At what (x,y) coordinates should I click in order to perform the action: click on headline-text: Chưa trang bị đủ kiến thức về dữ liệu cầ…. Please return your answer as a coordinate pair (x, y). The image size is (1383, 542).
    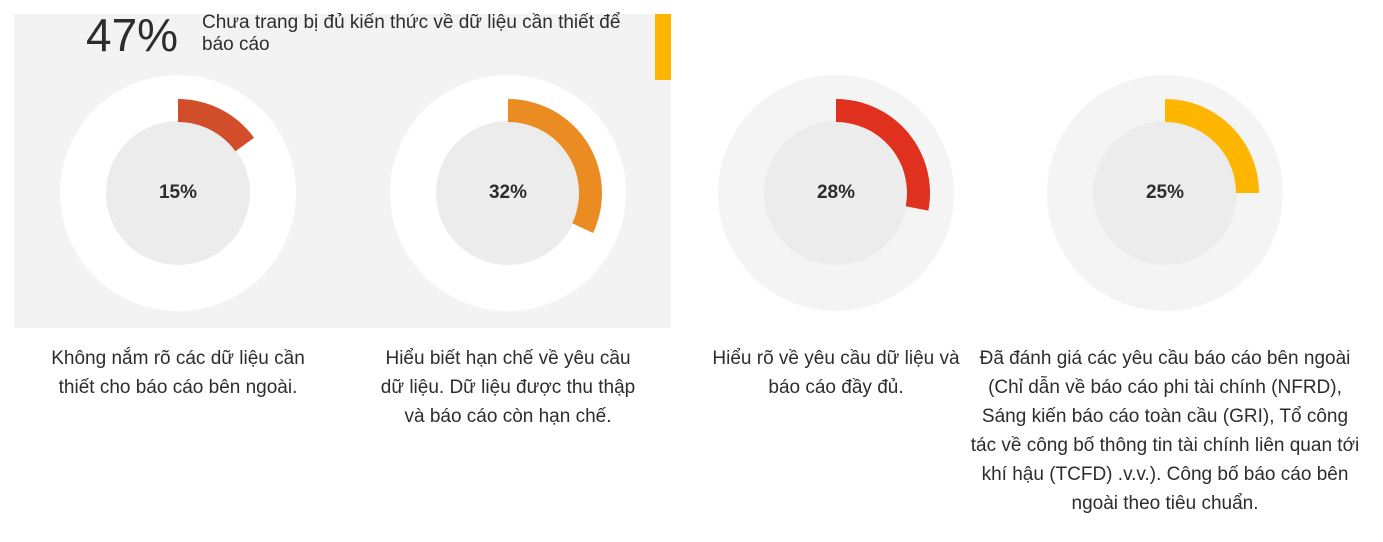
    Looking at the image, I should click on (411, 33).